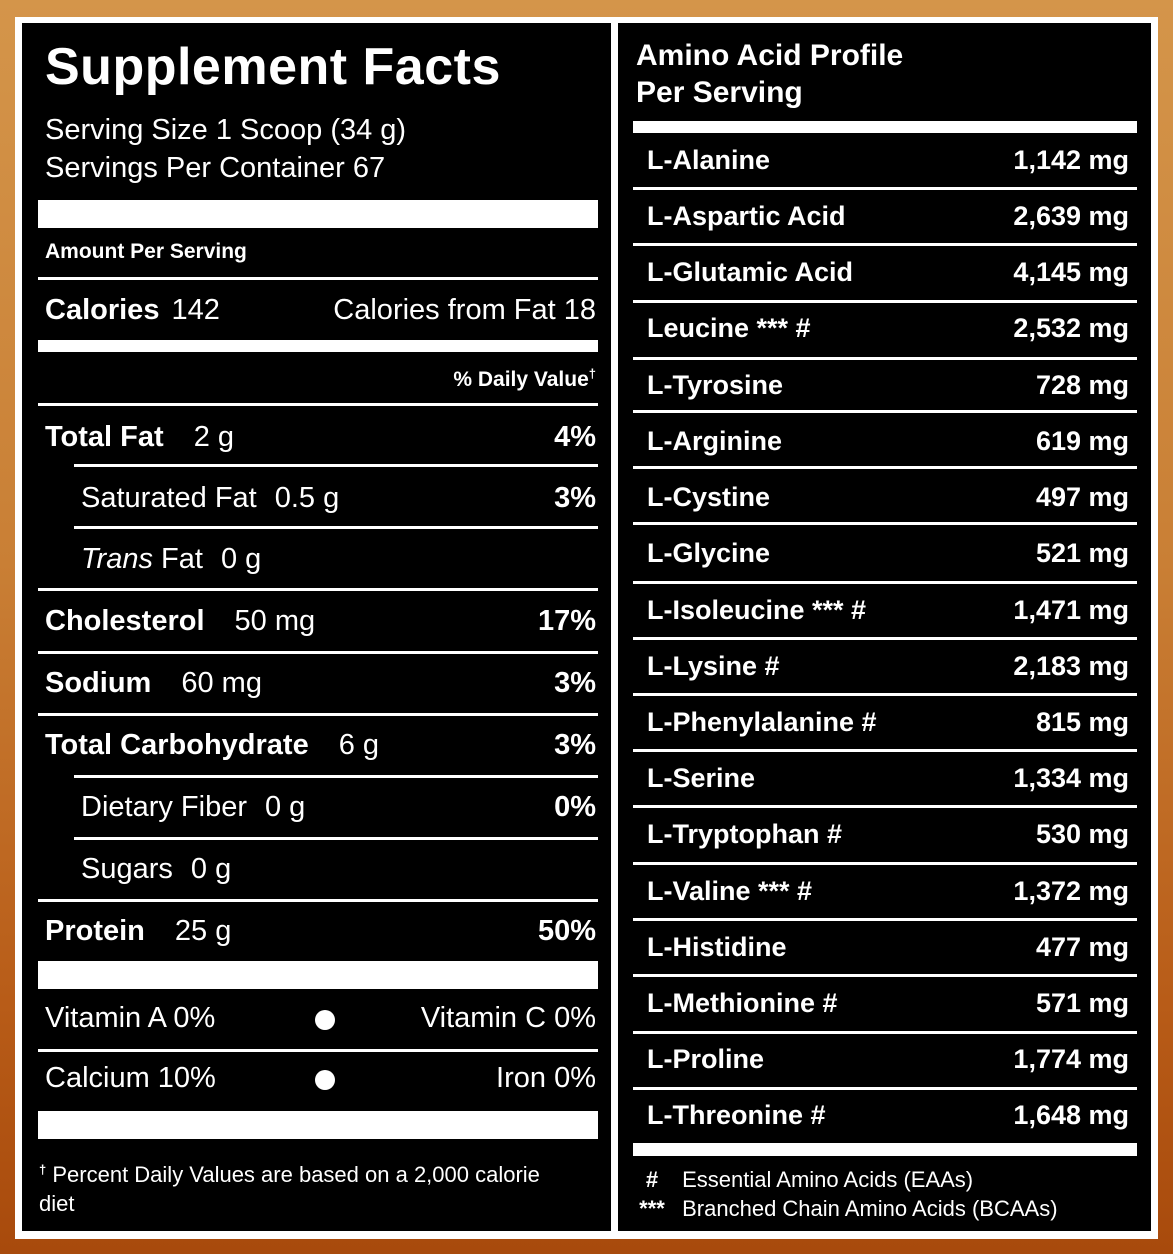 Image resolution: width=1173 pixels, height=1254 pixels. I want to click on nutrient-row-dietary-fiber: Dietary Fiber 0 g 0%, so click(338, 806).